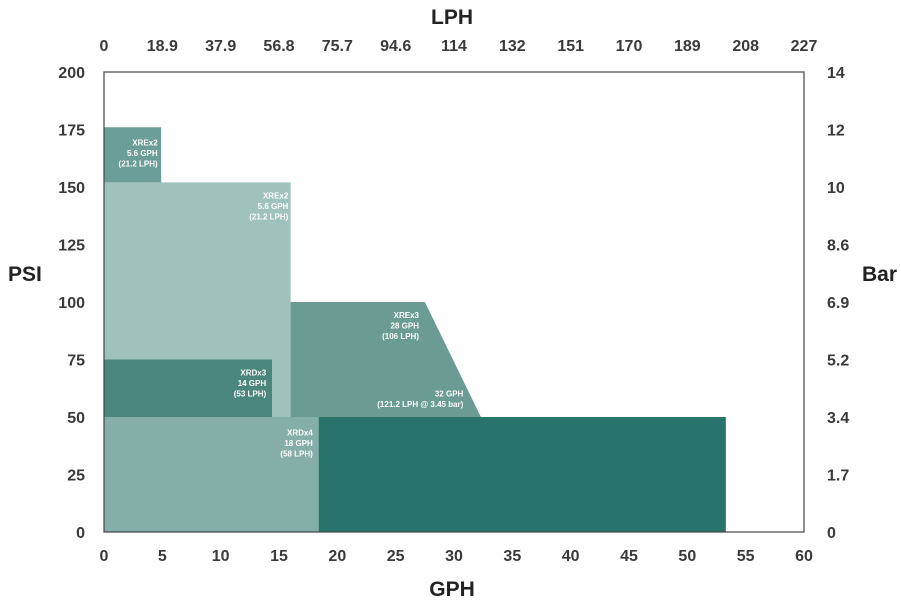 This screenshot has height=600, width=901. I want to click on y-tick-label: 75, so click(76, 361).